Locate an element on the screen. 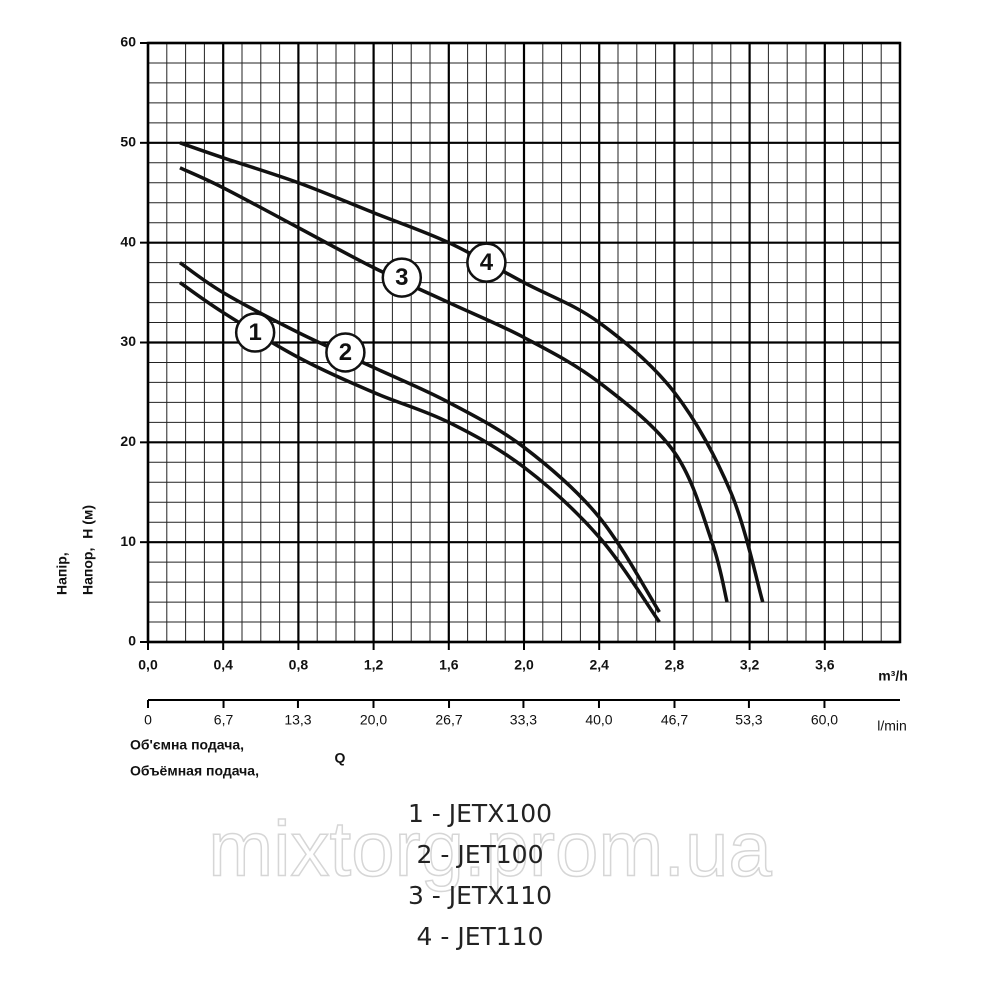  y-title-unit: H (м) is located at coordinates (88, 522).